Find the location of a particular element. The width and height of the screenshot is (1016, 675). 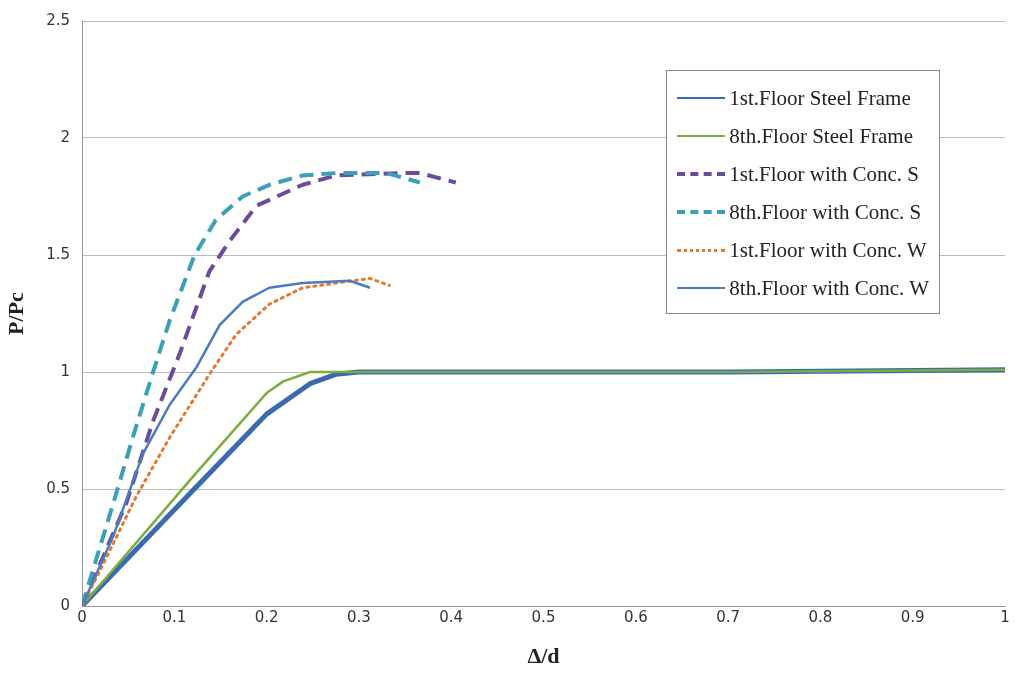

x-tick-label: 0.3 is located at coordinates (358, 616).